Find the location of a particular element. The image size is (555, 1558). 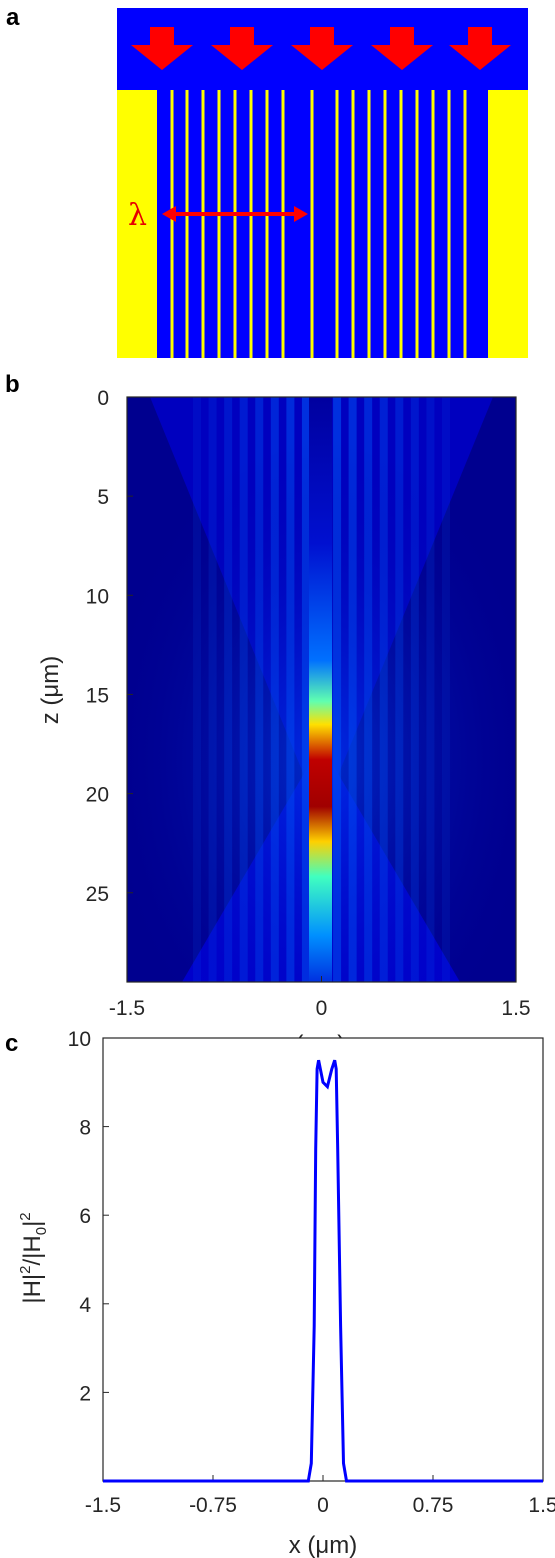

slit-region is located at coordinates (322, 224).